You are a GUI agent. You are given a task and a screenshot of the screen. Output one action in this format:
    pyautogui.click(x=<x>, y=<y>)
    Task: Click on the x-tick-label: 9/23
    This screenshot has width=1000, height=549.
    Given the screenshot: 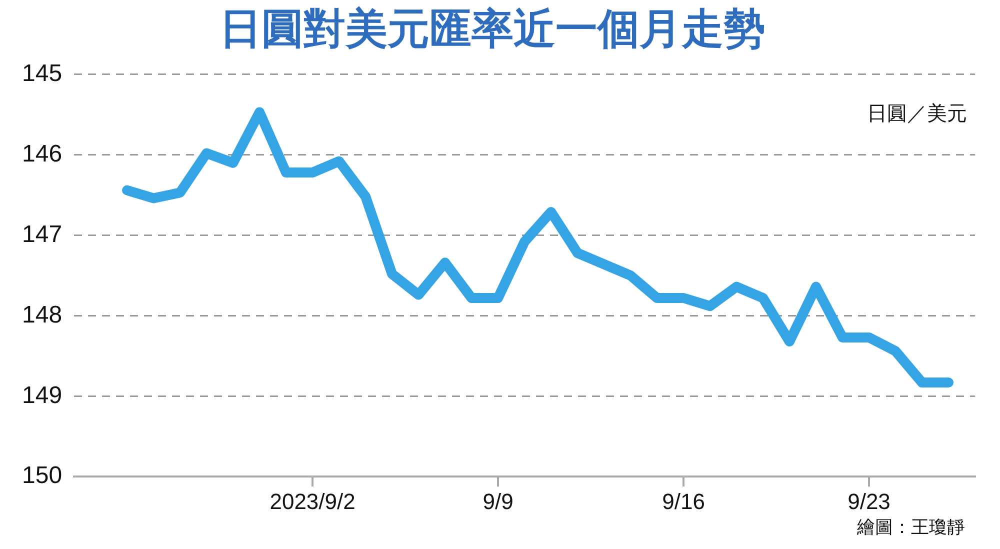 What is the action you would take?
    pyautogui.click(x=869, y=501)
    